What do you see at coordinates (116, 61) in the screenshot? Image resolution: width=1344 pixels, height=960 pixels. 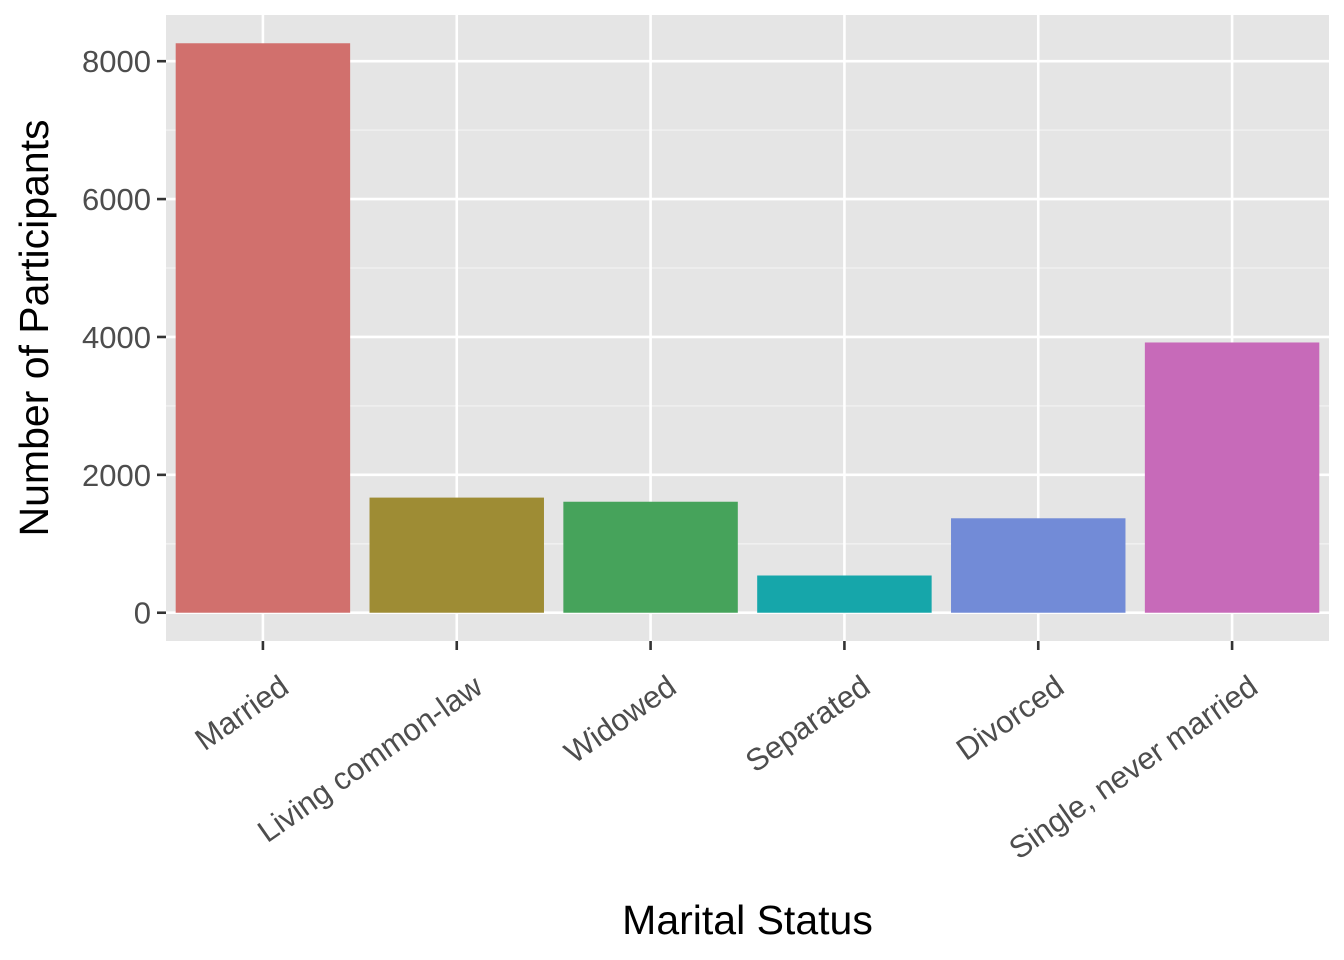 I see `y-tick-label: 8000` at bounding box center [116, 61].